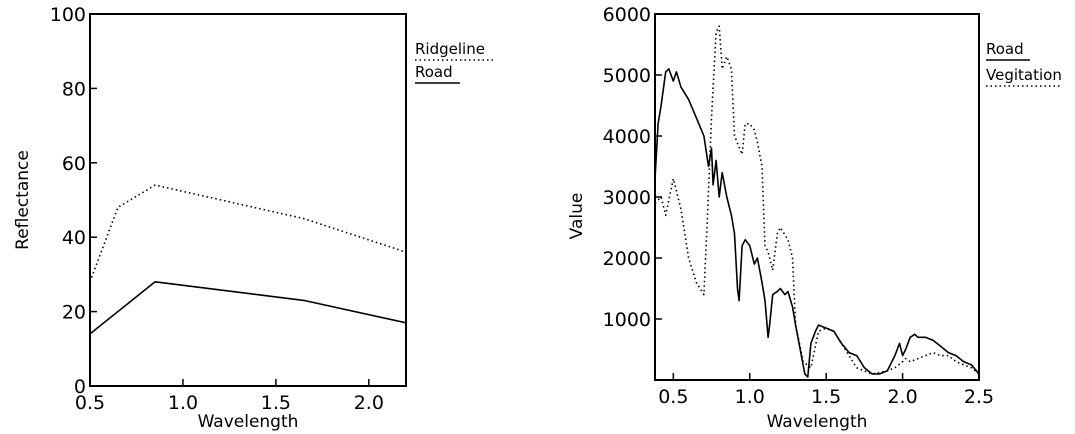 The height and width of the screenshot is (434, 1075). I want to click on reflectance-y-tick-label: 40, so click(74, 238).